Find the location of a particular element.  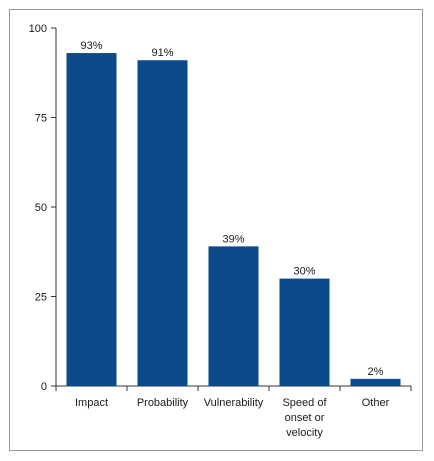

y-tick-label: 50 is located at coordinates (41, 208).